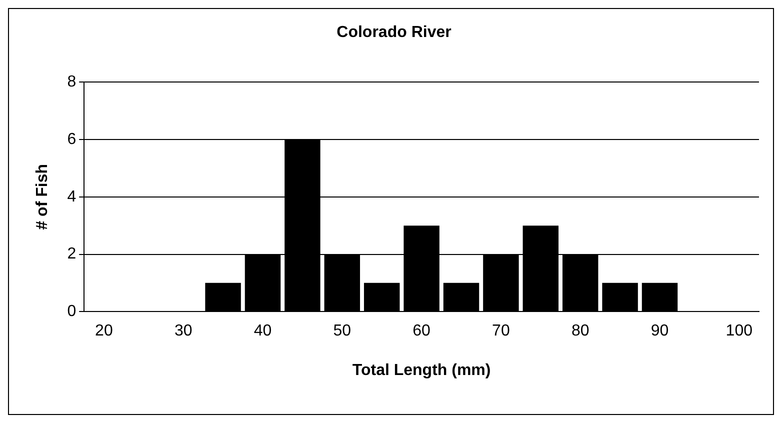 The image size is (782, 423). Describe the element at coordinates (43, 197) in the screenshot. I see `y-axis-title: # of Fish` at that location.